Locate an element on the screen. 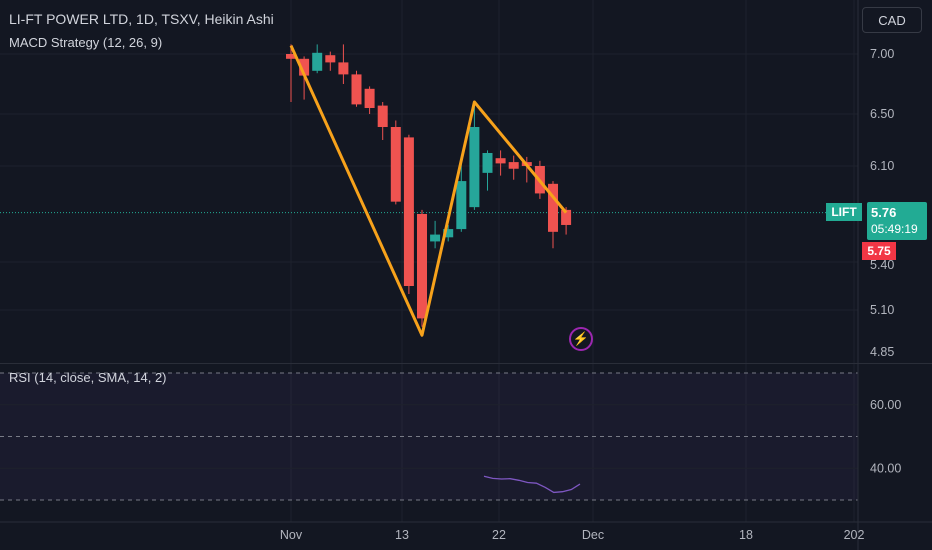 This screenshot has width=932, height=550. last-price-tag: 5.76 05:49:19 is located at coordinates (897, 221).